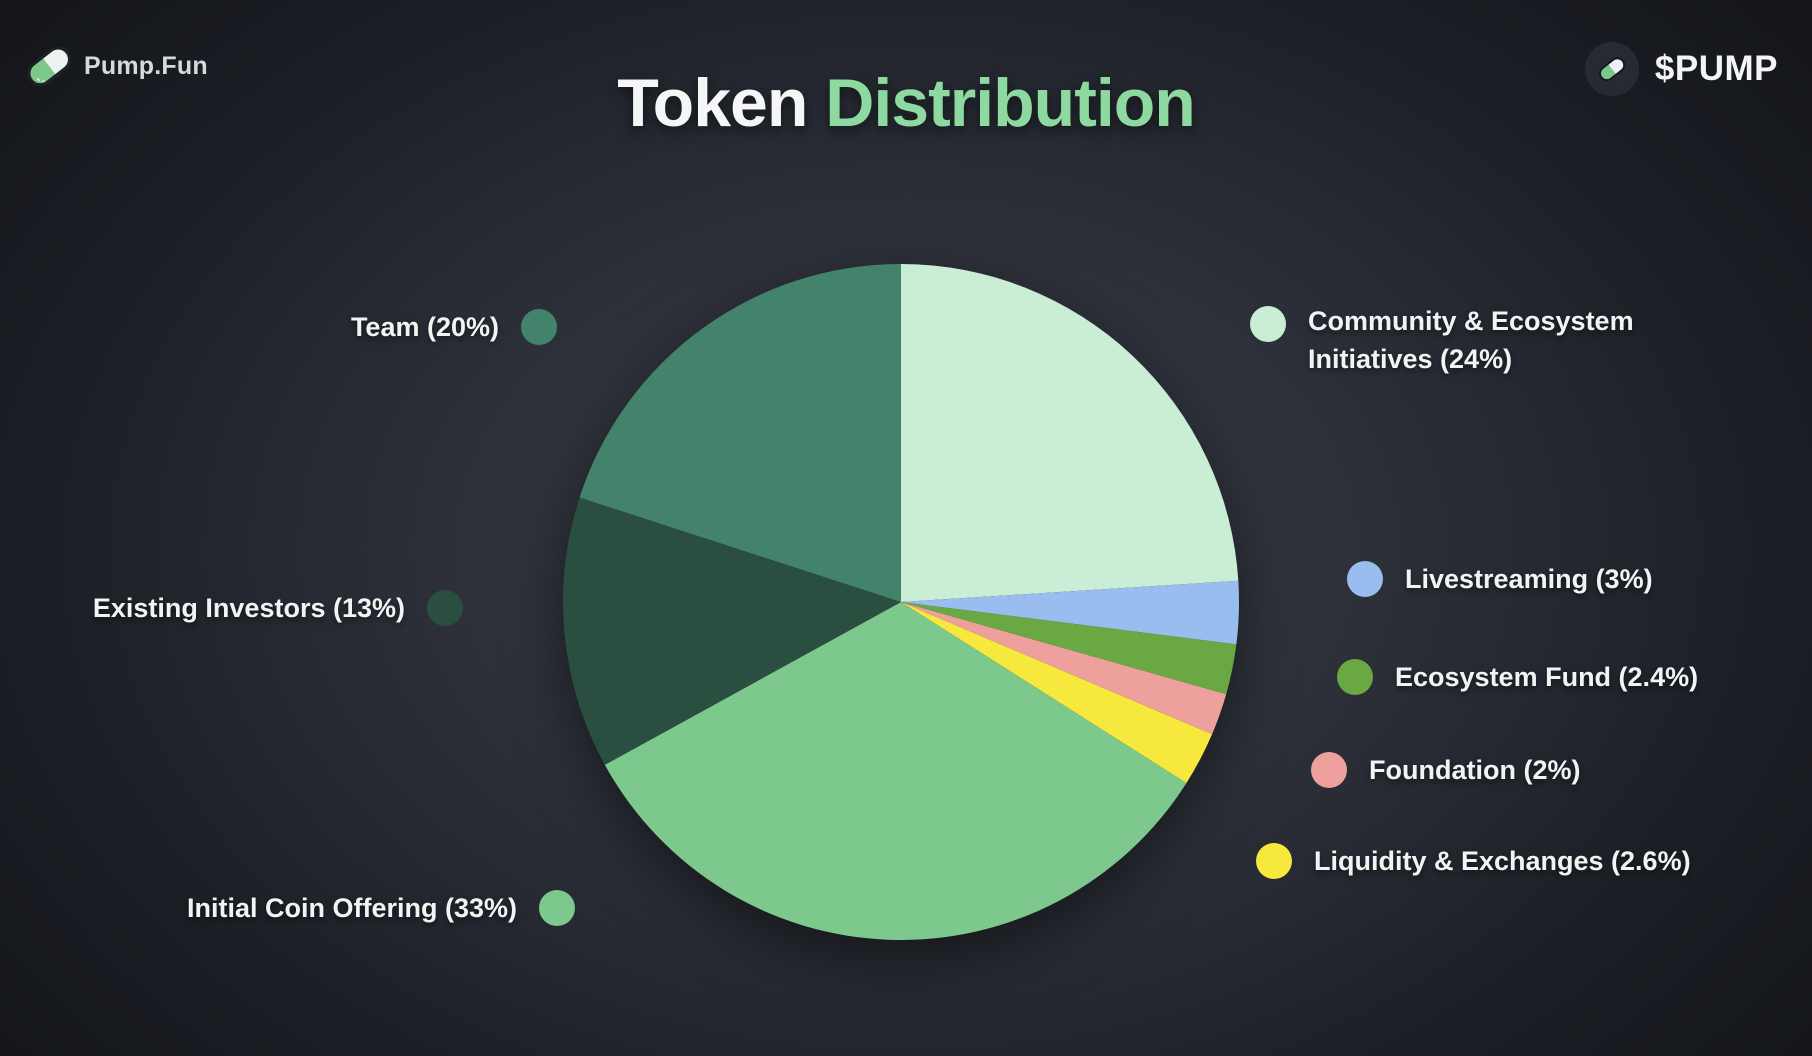 The image size is (1812, 1056). I want to click on legend-item-existing-investors: Existing Investors (13%), so click(278, 608).